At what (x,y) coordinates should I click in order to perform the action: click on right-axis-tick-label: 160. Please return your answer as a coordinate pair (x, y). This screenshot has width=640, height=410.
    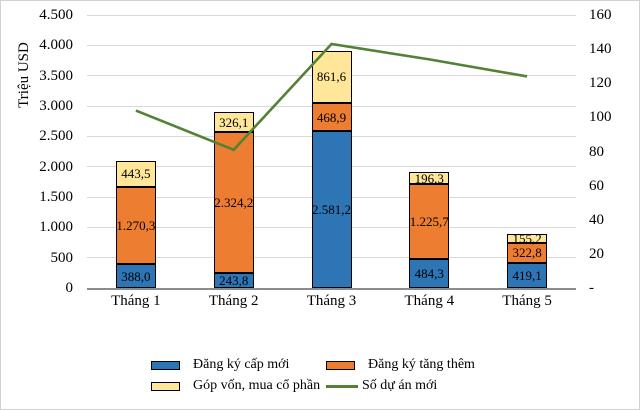
    Looking at the image, I should click on (600, 15).